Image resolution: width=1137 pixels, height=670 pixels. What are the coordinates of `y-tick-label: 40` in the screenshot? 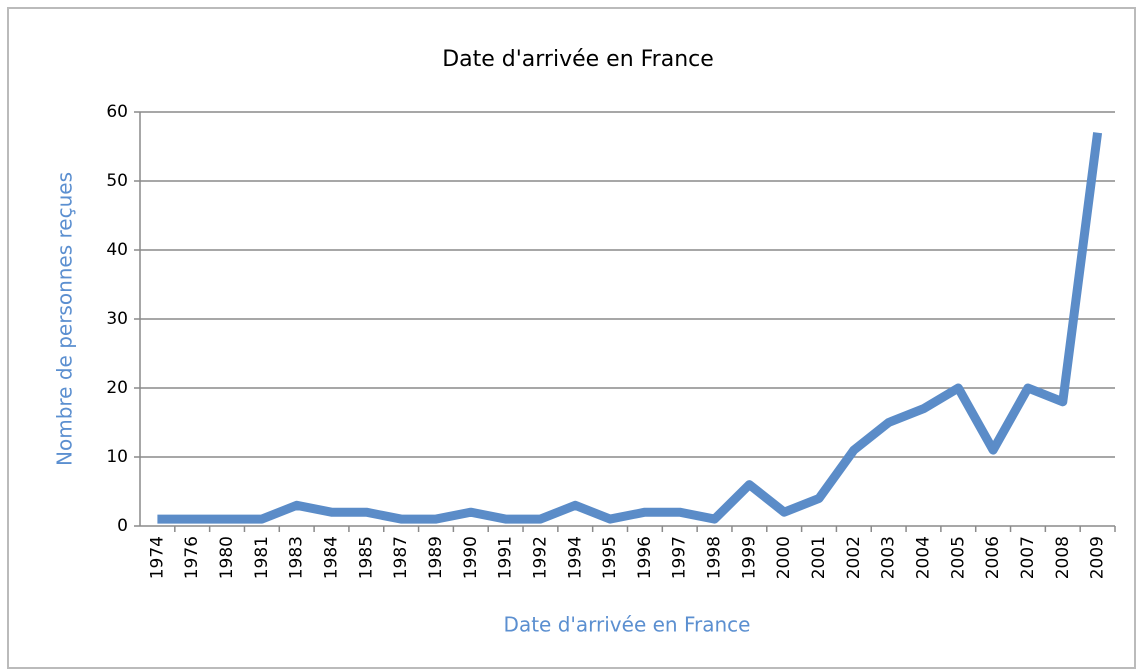 It's located at (117, 250).